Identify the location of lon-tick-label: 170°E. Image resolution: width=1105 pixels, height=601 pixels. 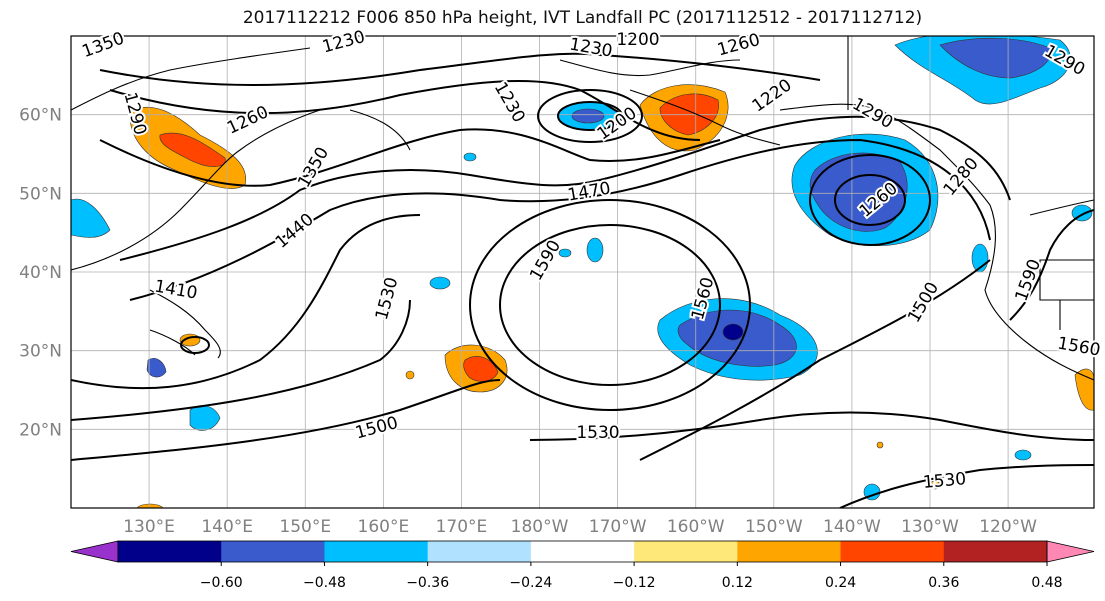
(462, 527).